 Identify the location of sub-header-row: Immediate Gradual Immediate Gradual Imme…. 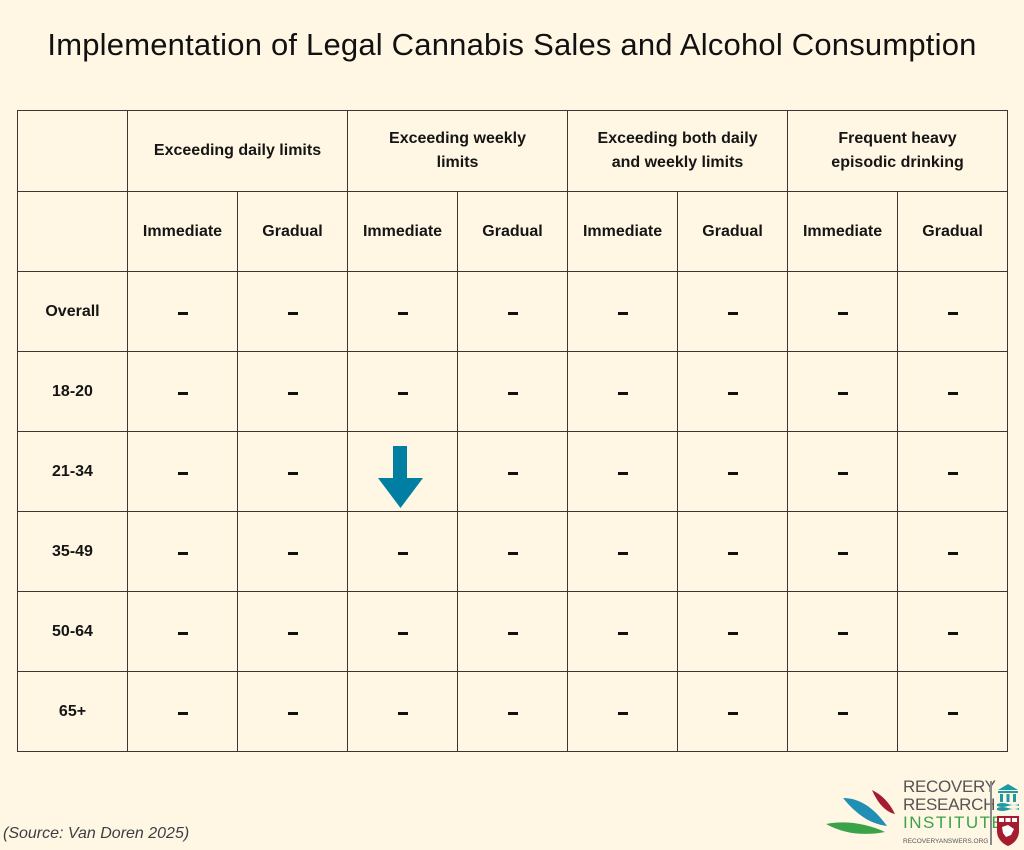
(513, 231).